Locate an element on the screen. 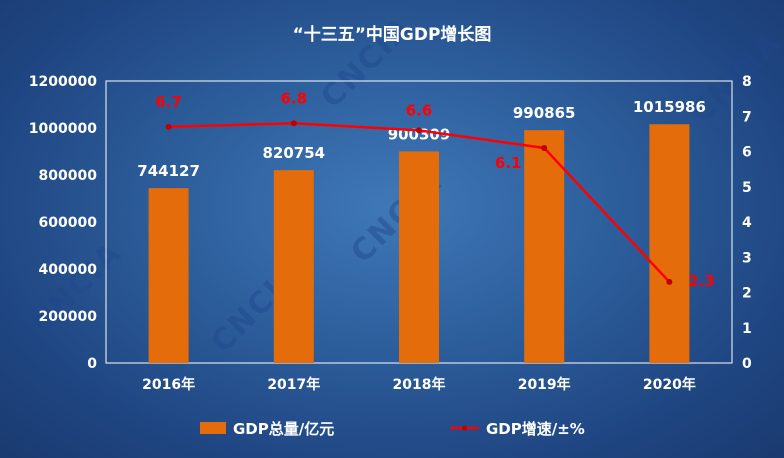 This screenshot has width=784, height=458. bar-data-label: 990865 is located at coordinates (544, 113).